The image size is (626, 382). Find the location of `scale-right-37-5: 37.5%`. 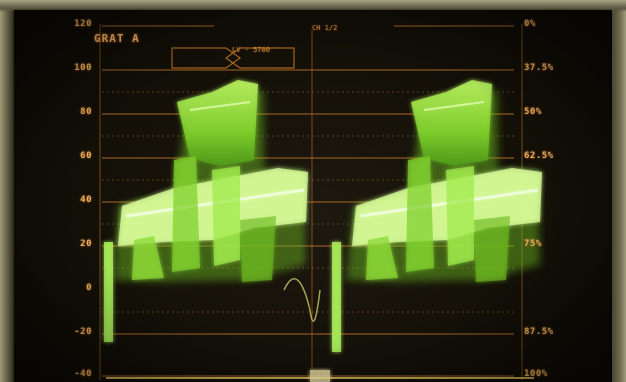

scale-right-37-5: 37.5% is located at coordinates (539, 68).